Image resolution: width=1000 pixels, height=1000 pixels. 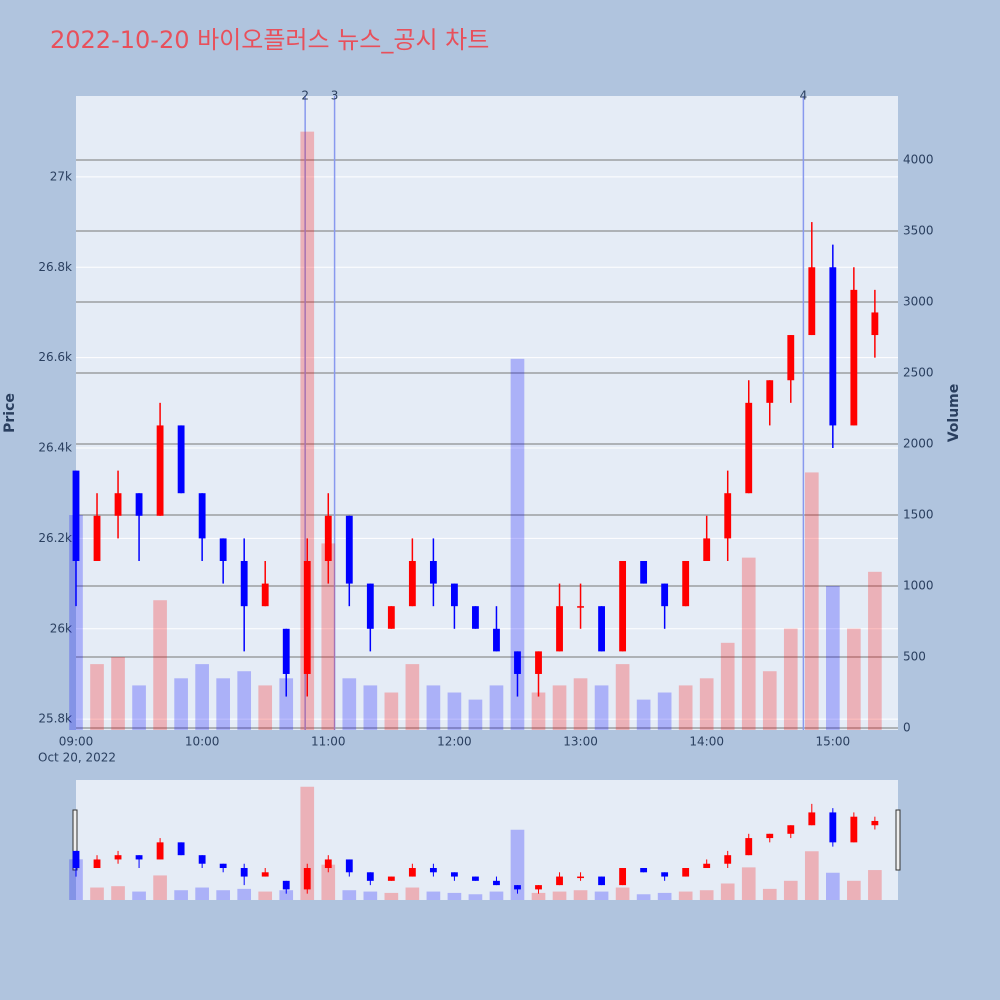 What do you see at coordinates (61, 628) in the screenshot?
I see `y-tick-label: 26k` at bounding box center [61, 628].